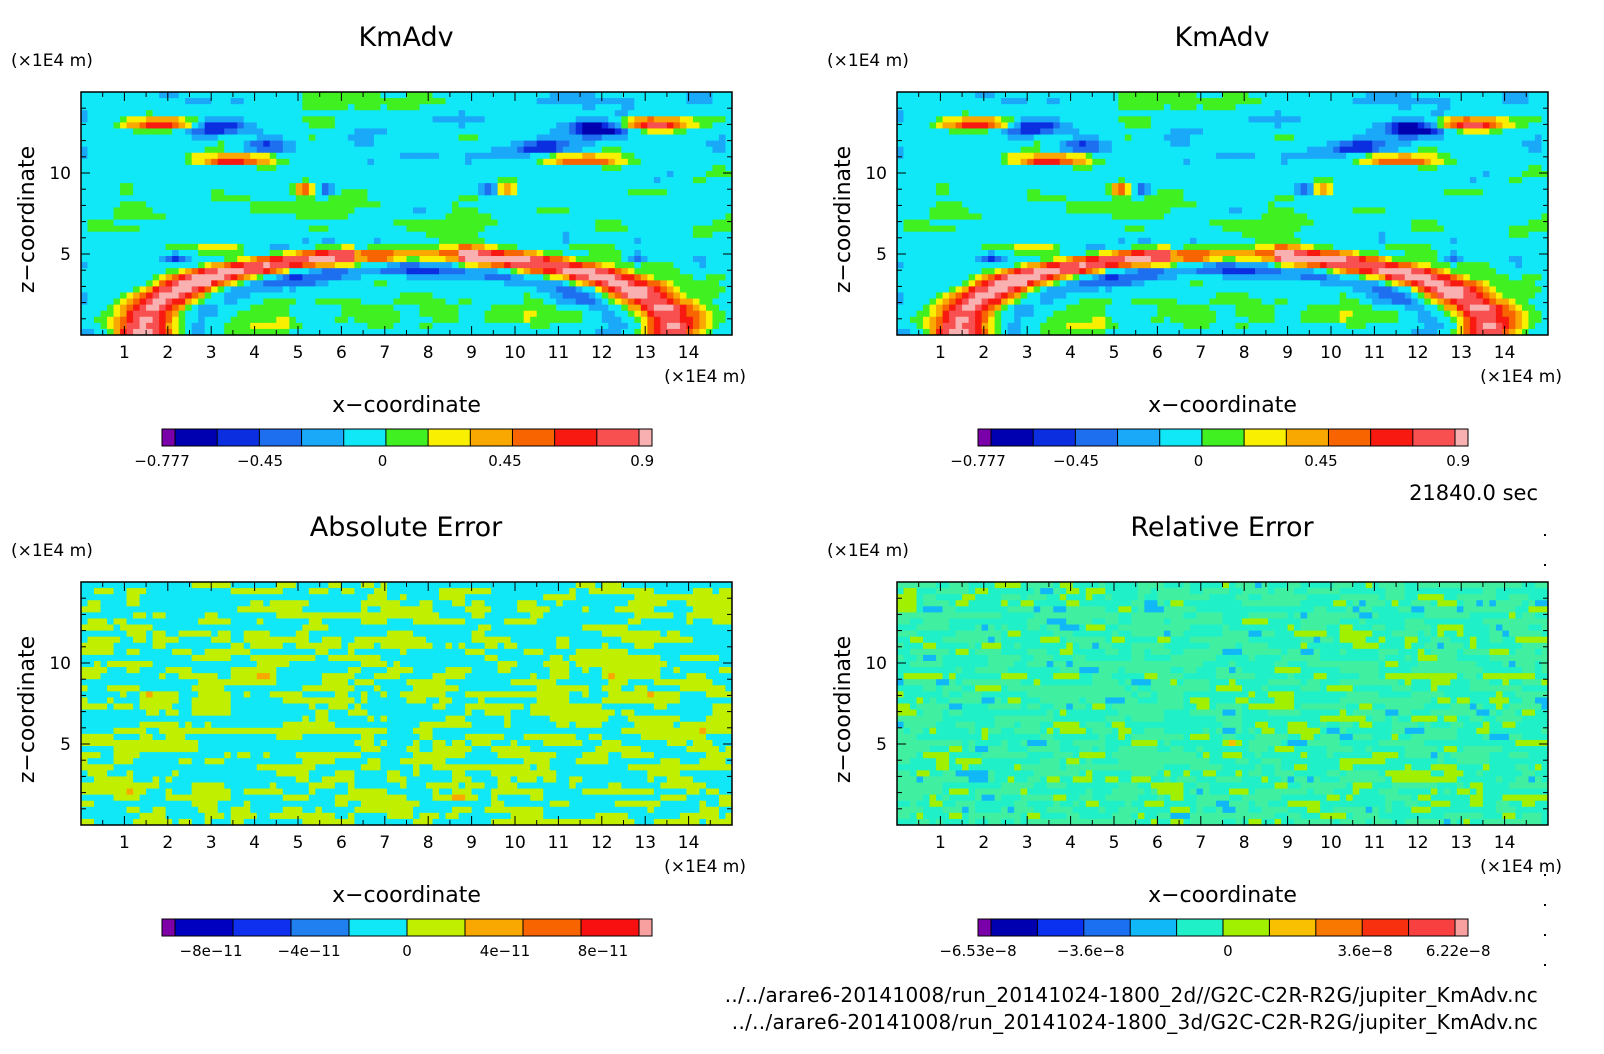 This screenshot has width=1604, height=1054. What do you see at coordinates (603, 951) in the screenshot?
I see `colorbar-tick-label: 8e−11` at bounding box center [603, 951].